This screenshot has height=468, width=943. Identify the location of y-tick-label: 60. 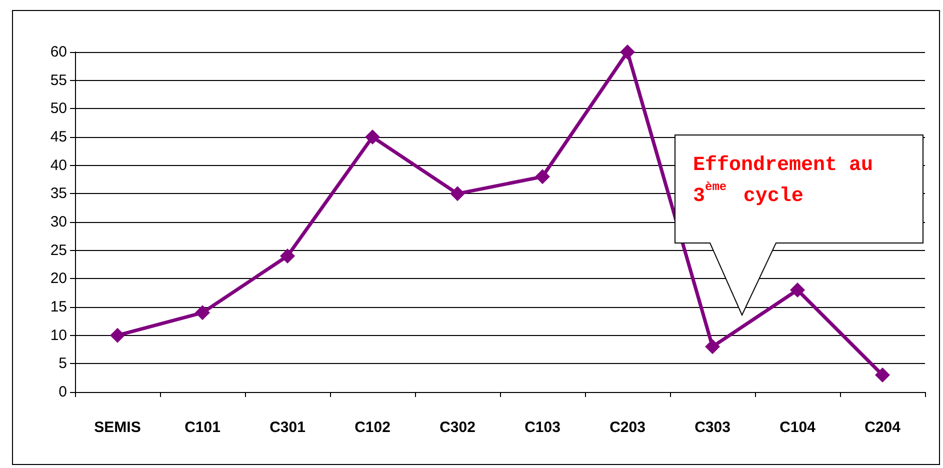
(58, 52).